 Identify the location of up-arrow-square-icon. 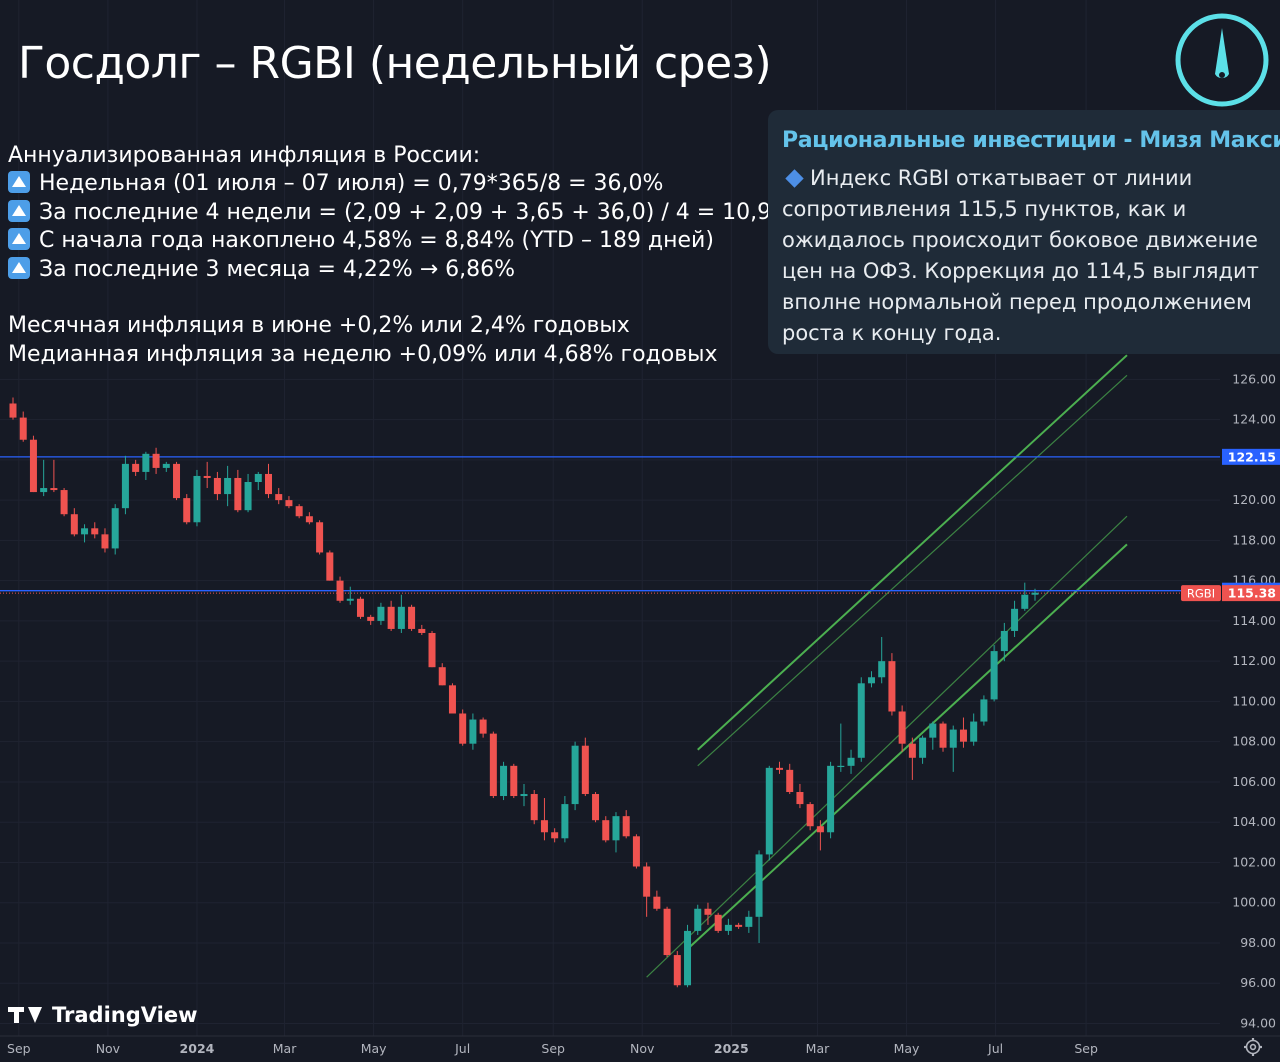
(19, 267).